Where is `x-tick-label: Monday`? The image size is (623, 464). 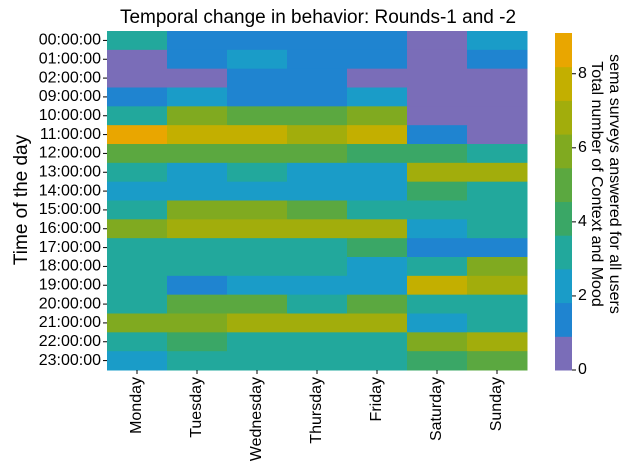 x-tick-label: Monday is located at coordinates (136, 405).